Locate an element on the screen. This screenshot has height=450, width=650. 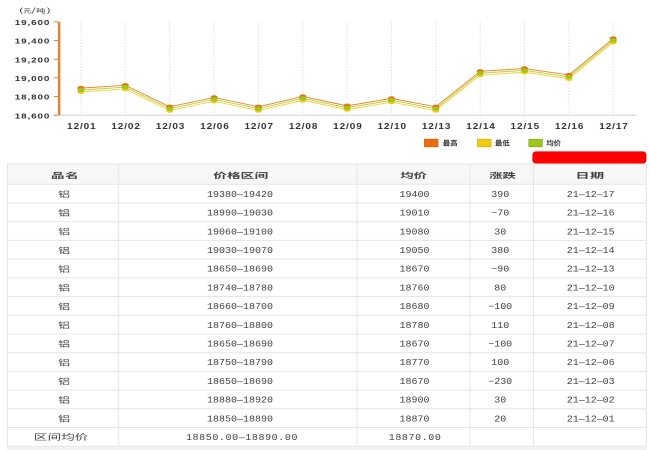
svg-text: 19,600 is located at coordinates (33, 22).